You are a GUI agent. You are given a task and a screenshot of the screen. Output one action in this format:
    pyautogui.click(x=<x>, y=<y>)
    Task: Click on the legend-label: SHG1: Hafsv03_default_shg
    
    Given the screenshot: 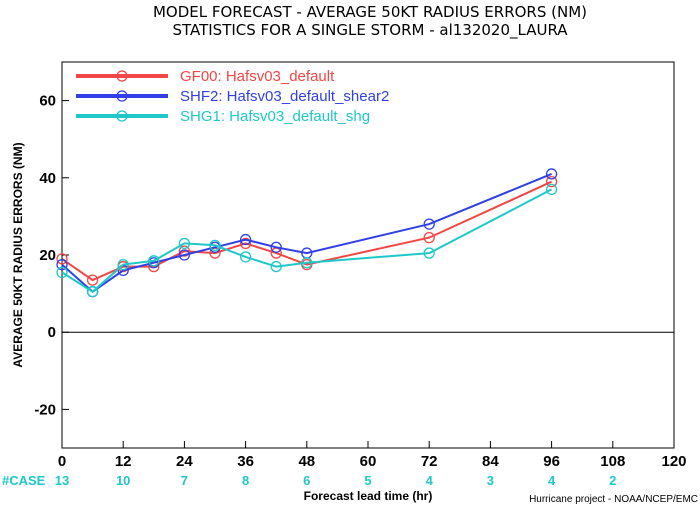 What is the action you would take?
    pyautogui.click(x=275, y=116)
    